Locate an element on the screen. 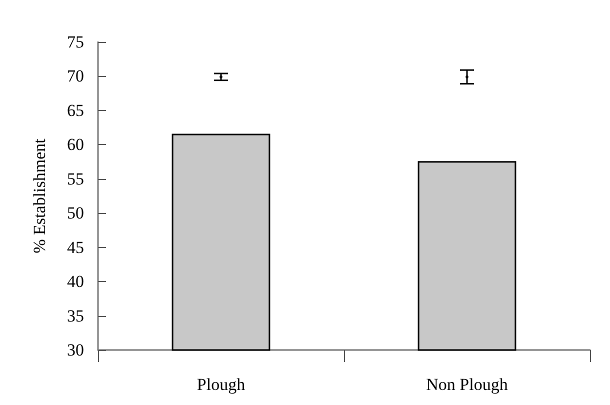 This screenshot has height=405, width=610. x-tick-label: Plough is located at coordinates (221, 384).